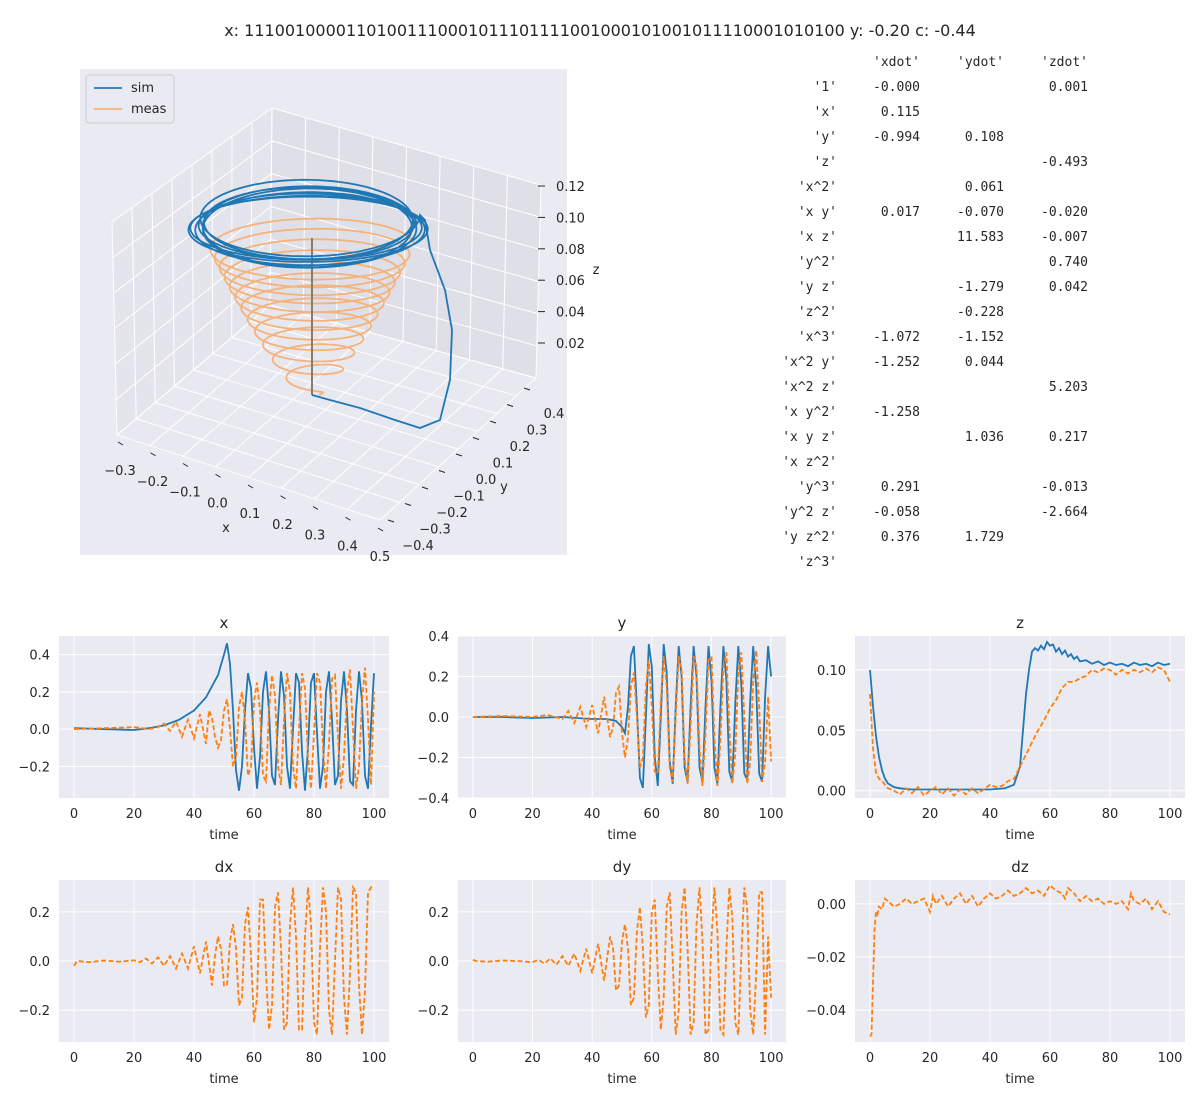  I want to click on z-tick-label-3d: 0.02, so click(570, 344).